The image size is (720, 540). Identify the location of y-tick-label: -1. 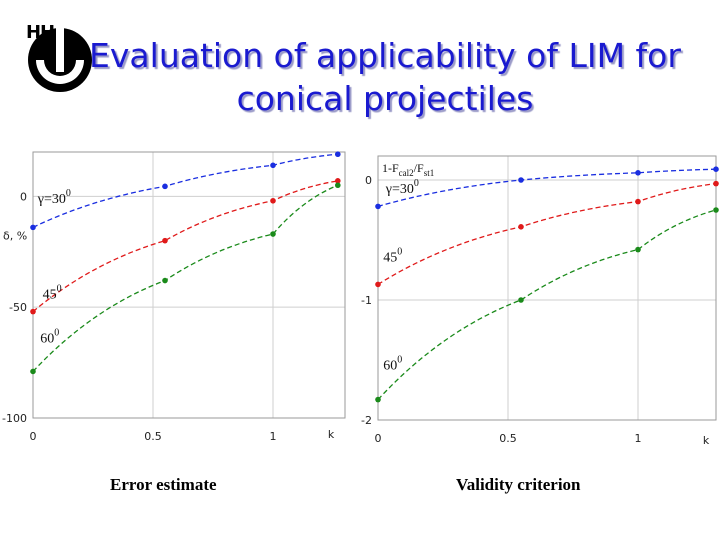
(366, 300).